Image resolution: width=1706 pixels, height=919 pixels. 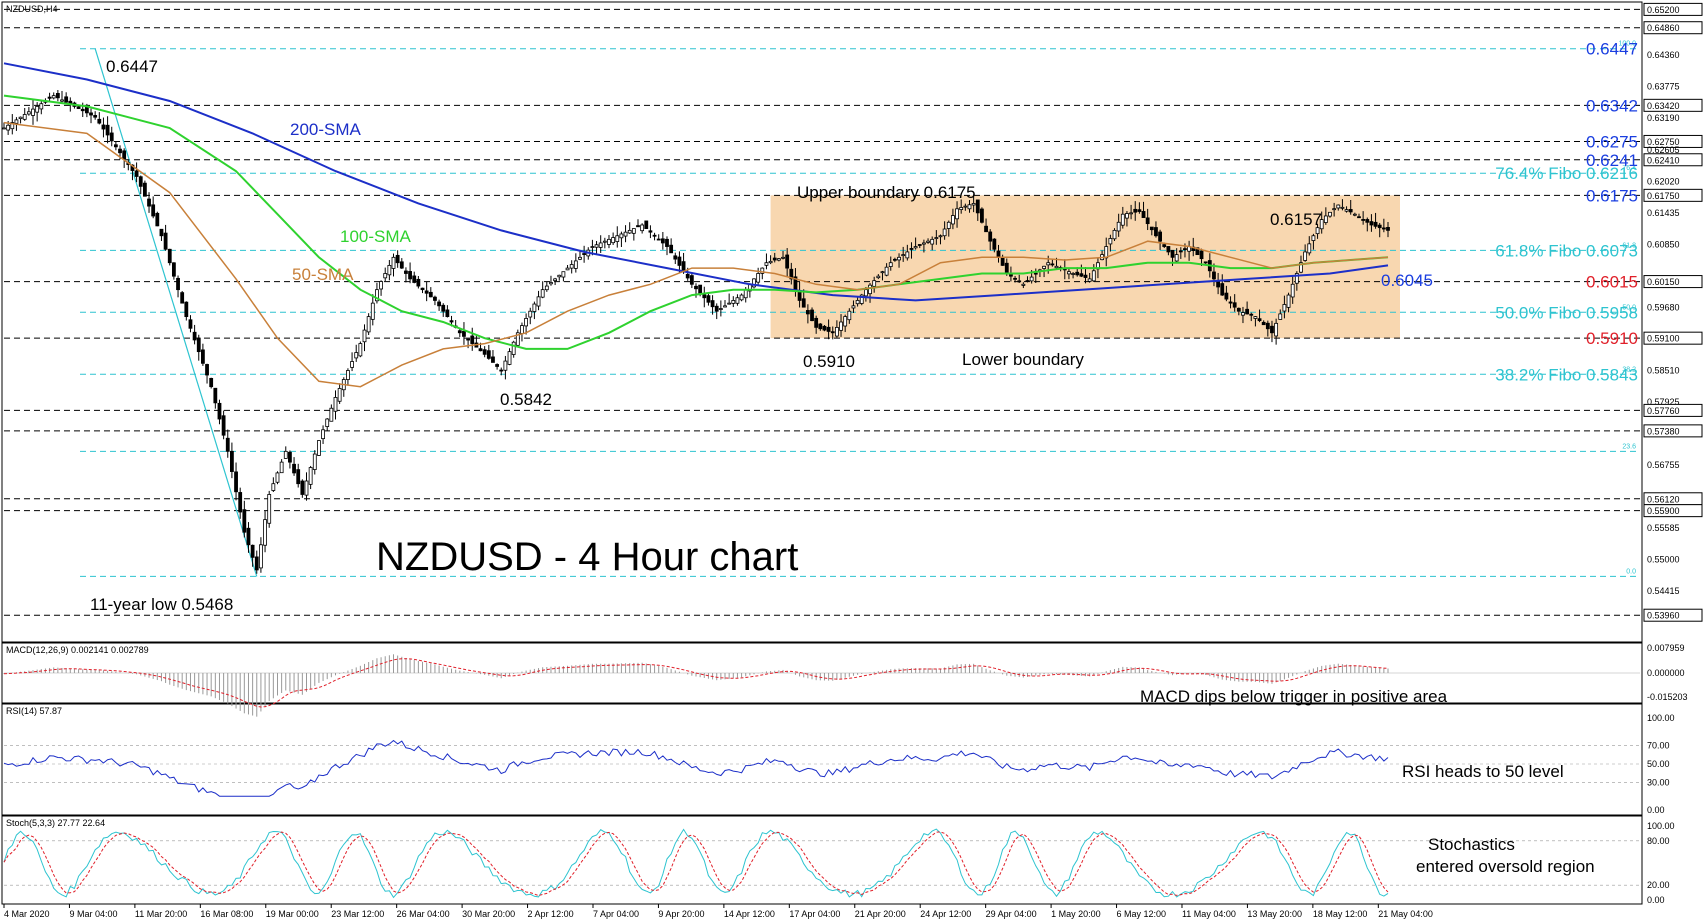 What do you see at coordinates (616, 914) in the screenshot?
I see `x-tick-label: 7 Apr 04:00` at bounding box center [616, 914].